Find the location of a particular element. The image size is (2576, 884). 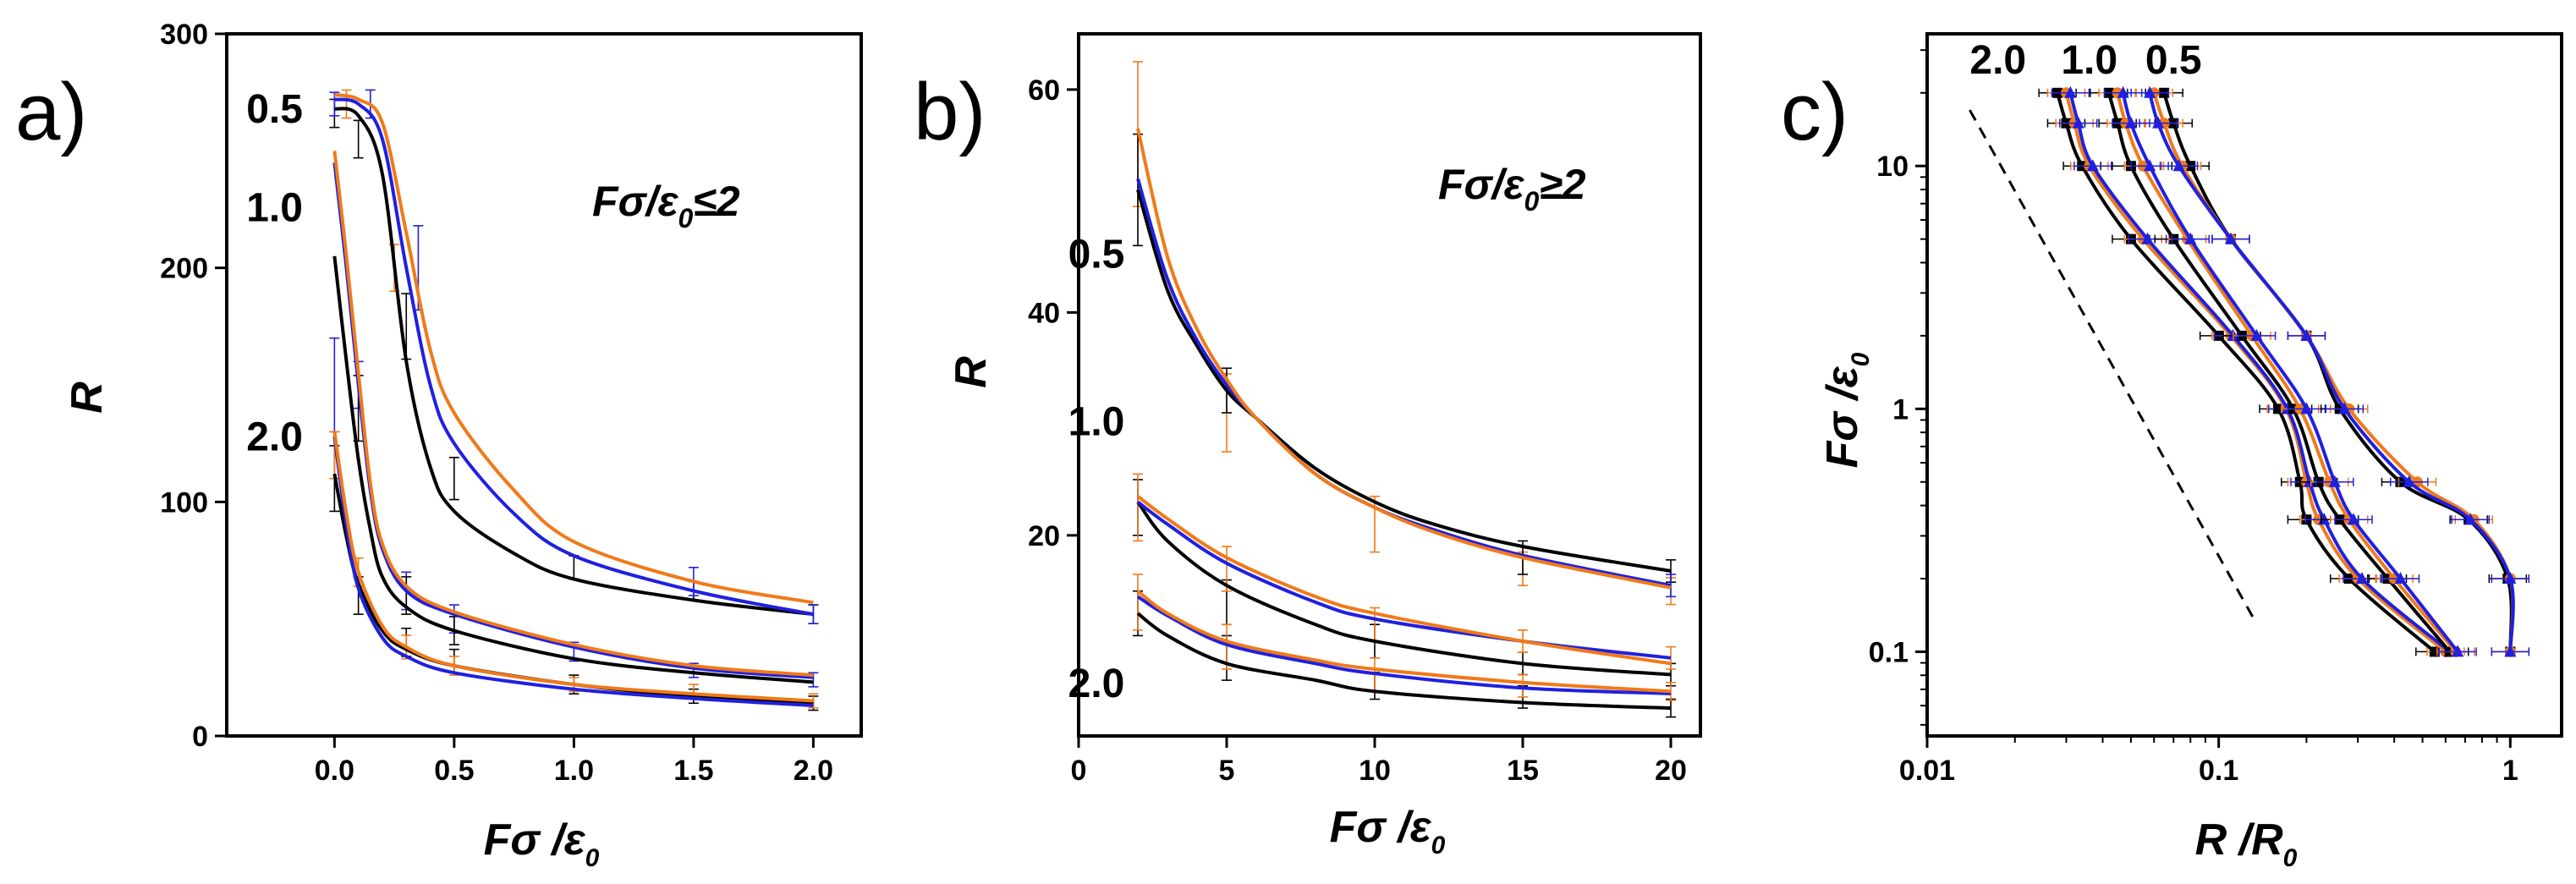

y-tick-label: 10 is located at coordinates (1892, 167).